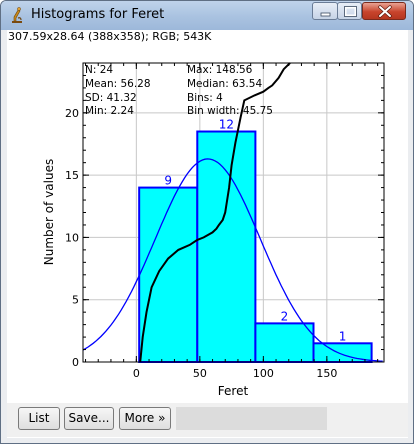 The image size is (414, 444). I want to click on x-tick-label: 150, so click(326, 373).